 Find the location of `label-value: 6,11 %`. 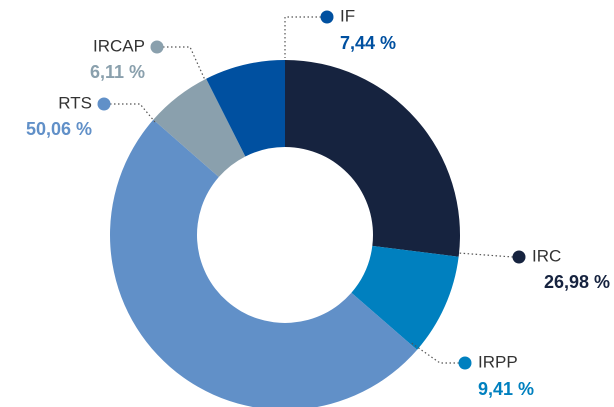

label-value: 6,11 % is located at coordinates (117, 72).